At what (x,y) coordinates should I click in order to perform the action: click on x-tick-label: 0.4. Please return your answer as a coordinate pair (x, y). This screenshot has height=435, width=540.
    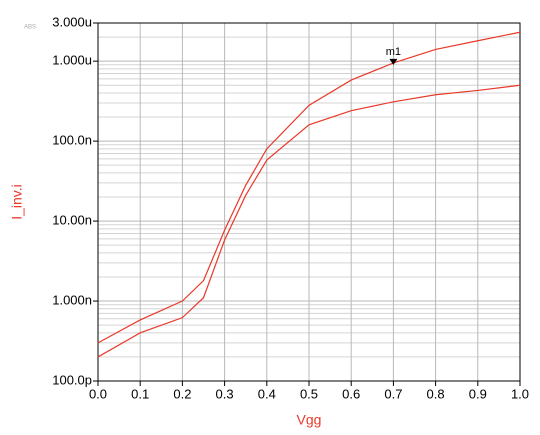
    Looking at the image, I should click on (267, 393).